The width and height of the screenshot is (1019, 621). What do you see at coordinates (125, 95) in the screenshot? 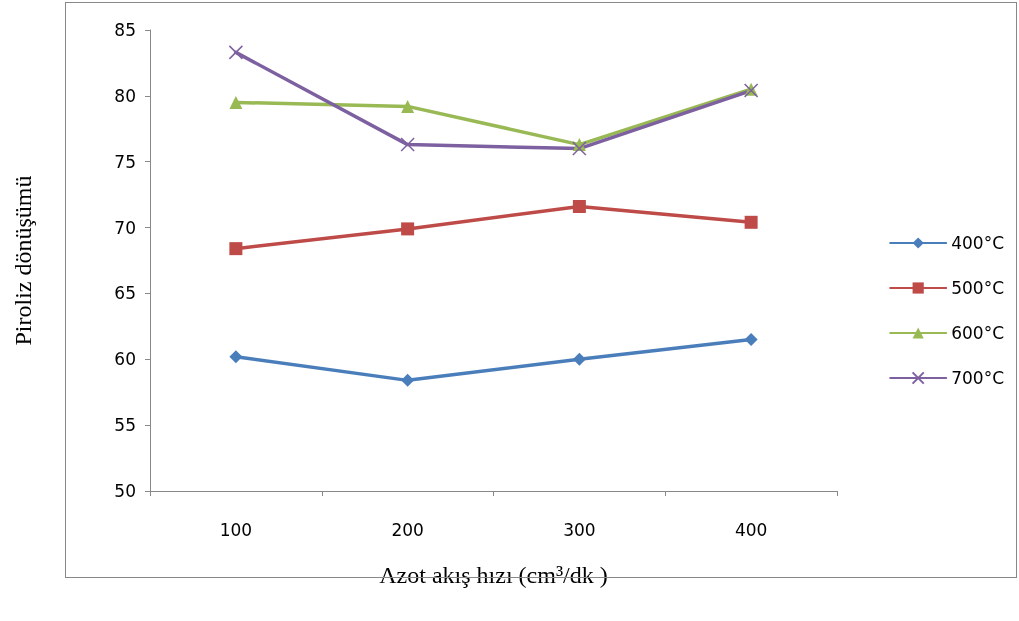
I see `y-tick-label: 80` at bounding box center [125, 95].